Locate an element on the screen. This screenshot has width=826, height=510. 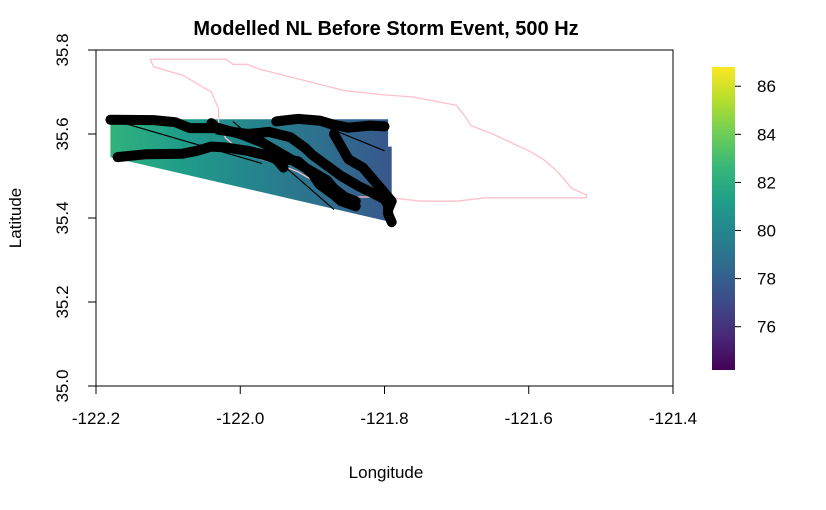
colorbar-ticks: 76 78 80 82 84 86 is located at coordinates (755, 207).